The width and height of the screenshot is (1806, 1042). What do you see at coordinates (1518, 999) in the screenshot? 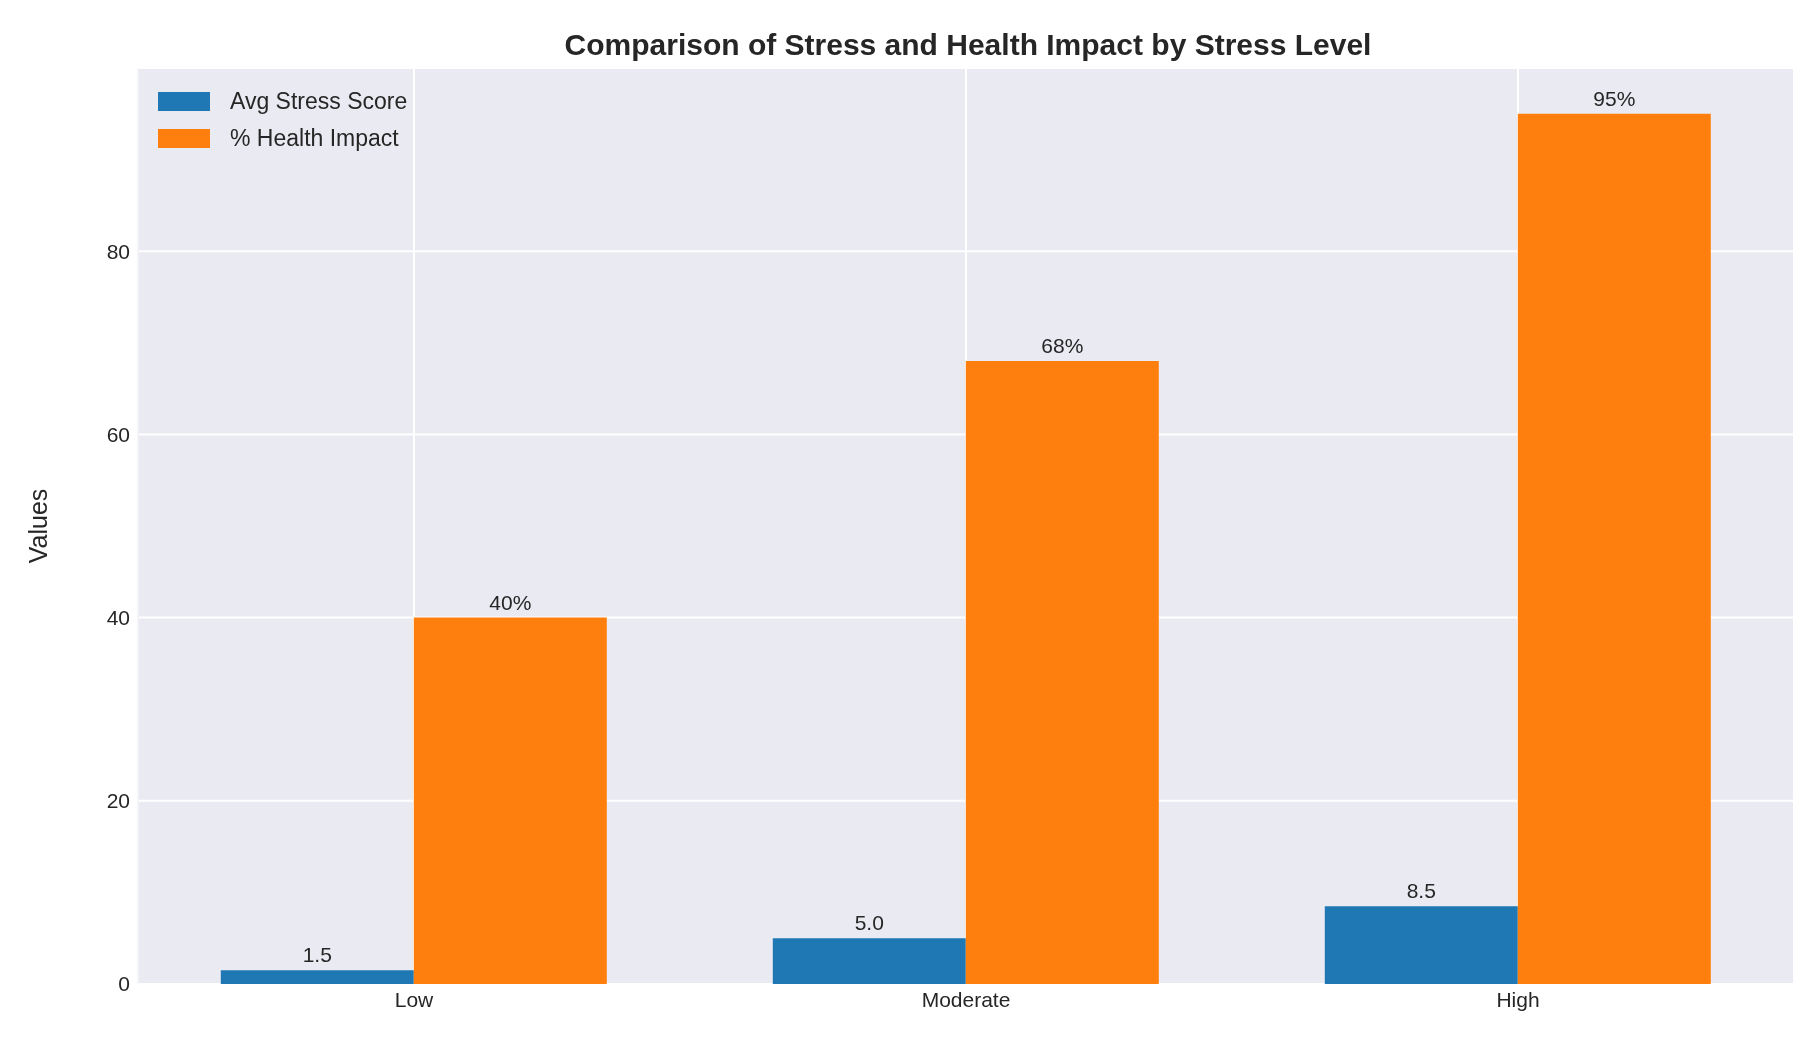
I see `x-tick-label: High` at bounding box center [1518, 999].